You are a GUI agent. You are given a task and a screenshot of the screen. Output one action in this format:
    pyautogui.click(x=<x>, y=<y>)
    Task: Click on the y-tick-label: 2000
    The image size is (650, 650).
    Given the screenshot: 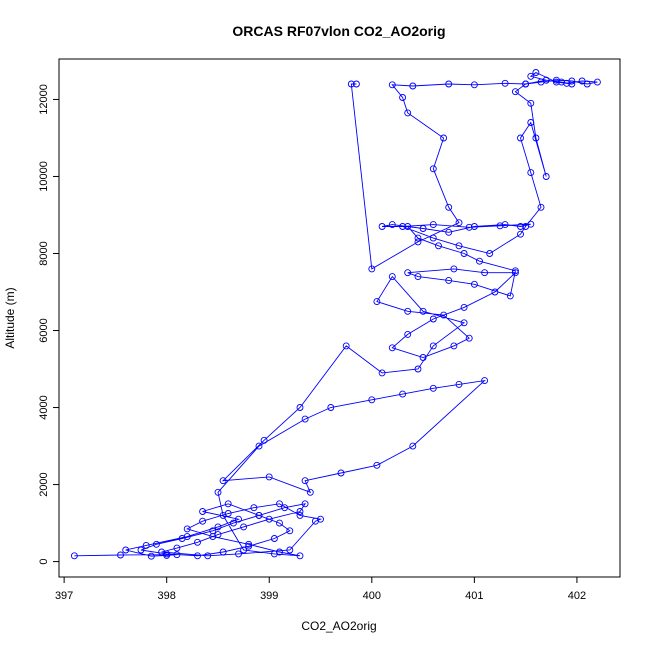 What is the action you would take?
    pyautogui.click(x=44, y=484)
    